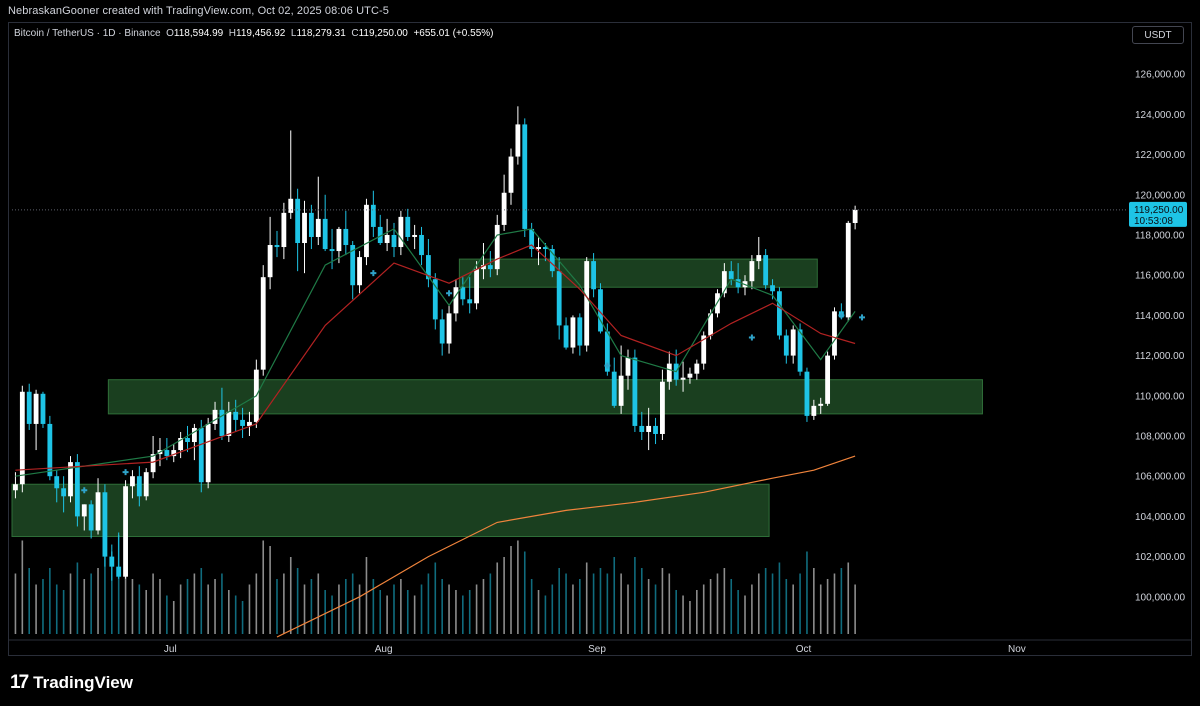  What do you see at coordinates (1160, 276) in the screenshot?
I see `price-tick-label: 116,000.00` at bounding box center [1160, 276].